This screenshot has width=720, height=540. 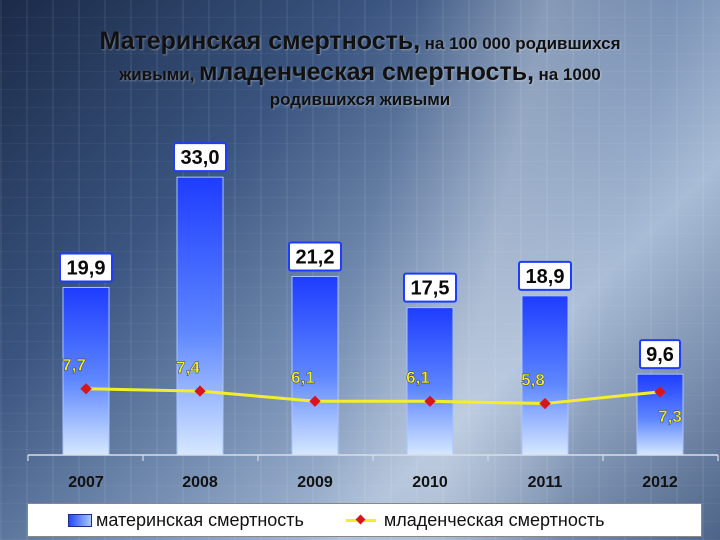 I want to click on title-part-1: Материнская смертность,, so click(x=260, y=41).